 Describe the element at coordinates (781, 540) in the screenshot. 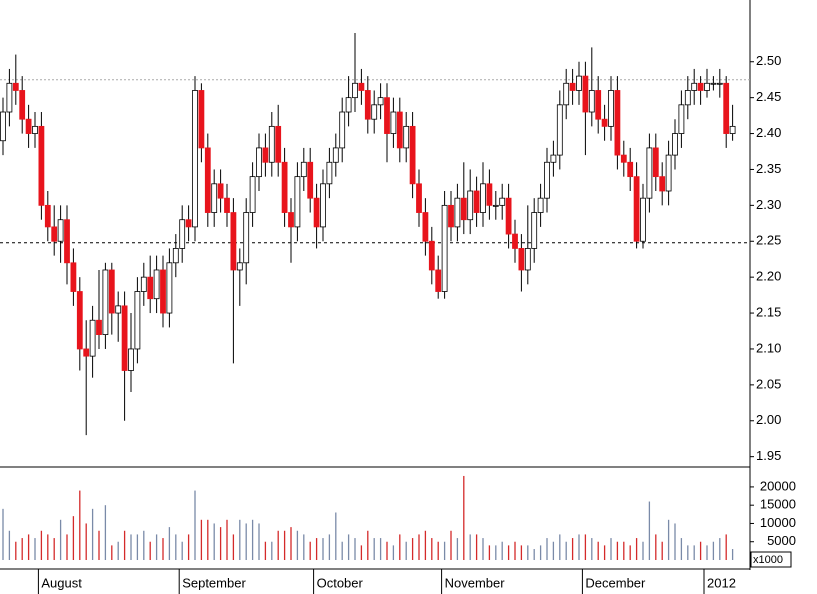

I see `volume-tick-label: 5000` at that location.